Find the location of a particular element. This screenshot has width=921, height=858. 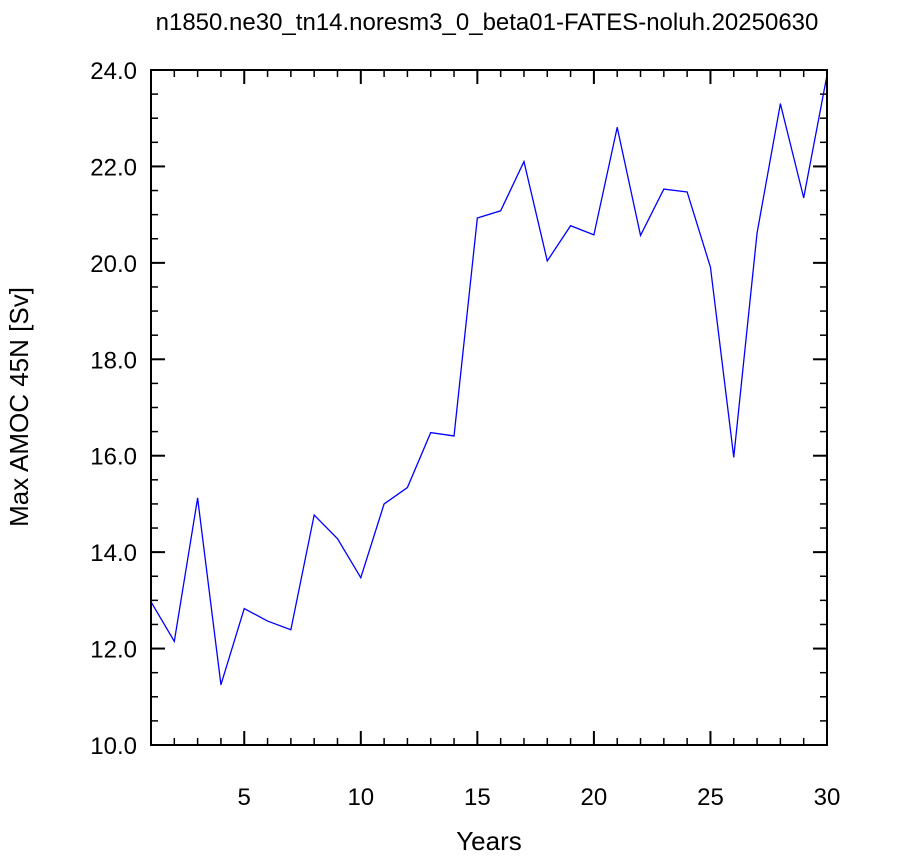

x-tick-label: 15 is located at coordinates (477, 797).